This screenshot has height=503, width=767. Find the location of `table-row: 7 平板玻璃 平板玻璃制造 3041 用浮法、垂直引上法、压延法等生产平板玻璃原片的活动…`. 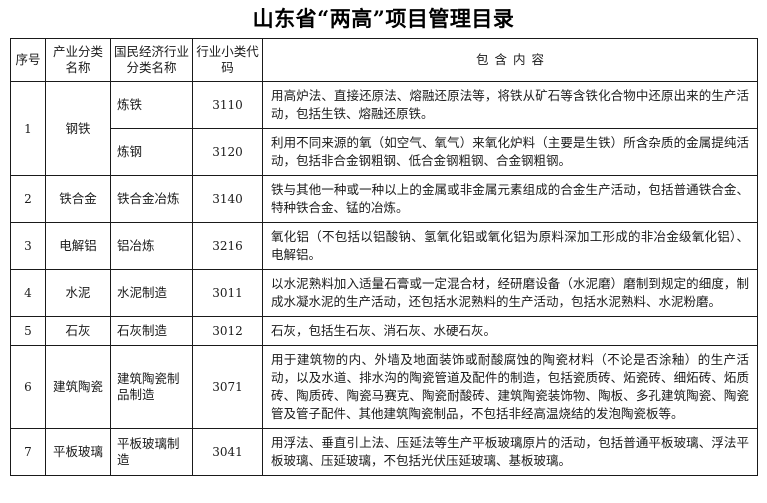

table-row: 7 平板玻璃 平板玻璃制造 3041 用浮法、垂直引上法、压延法等生产平板玻璃原片的活动… is located at coordinates (384, 452).